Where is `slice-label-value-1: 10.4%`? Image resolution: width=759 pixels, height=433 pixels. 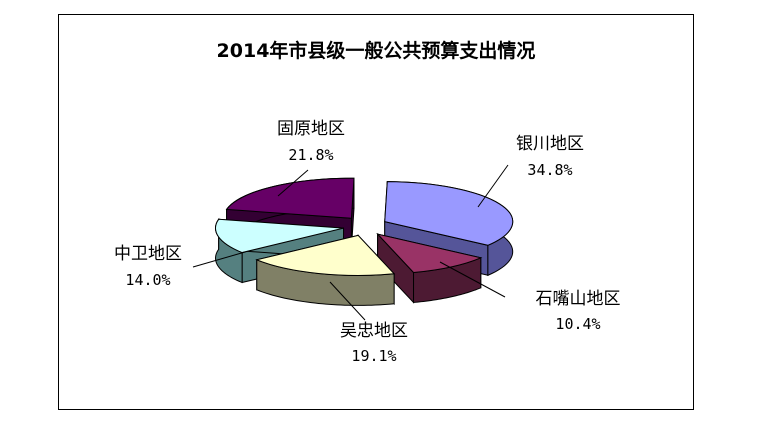 slice-label-value-1: 10.4% is located at coordinates (577, 324).